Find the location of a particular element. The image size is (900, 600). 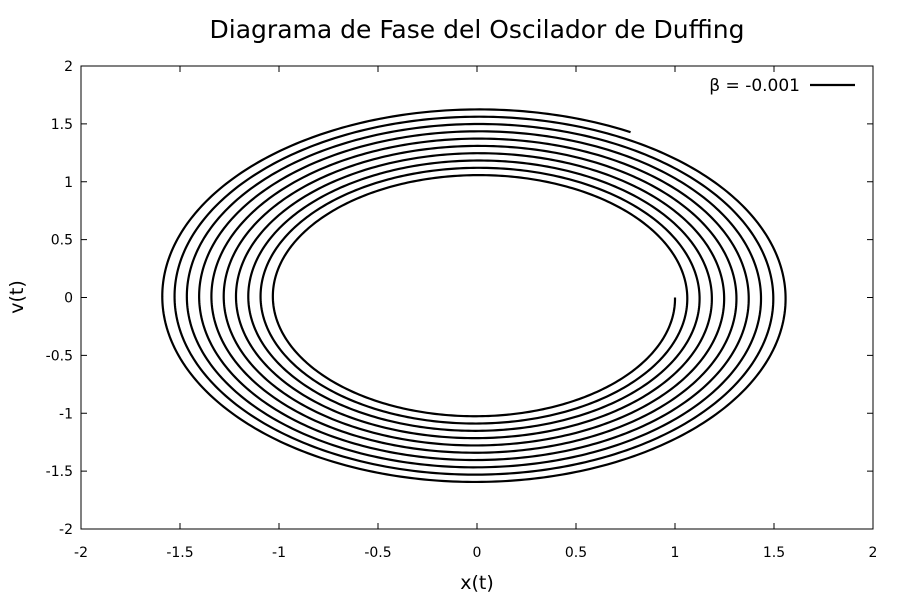

x-tick-label: -1.5 is located at coordinates (179, 553).